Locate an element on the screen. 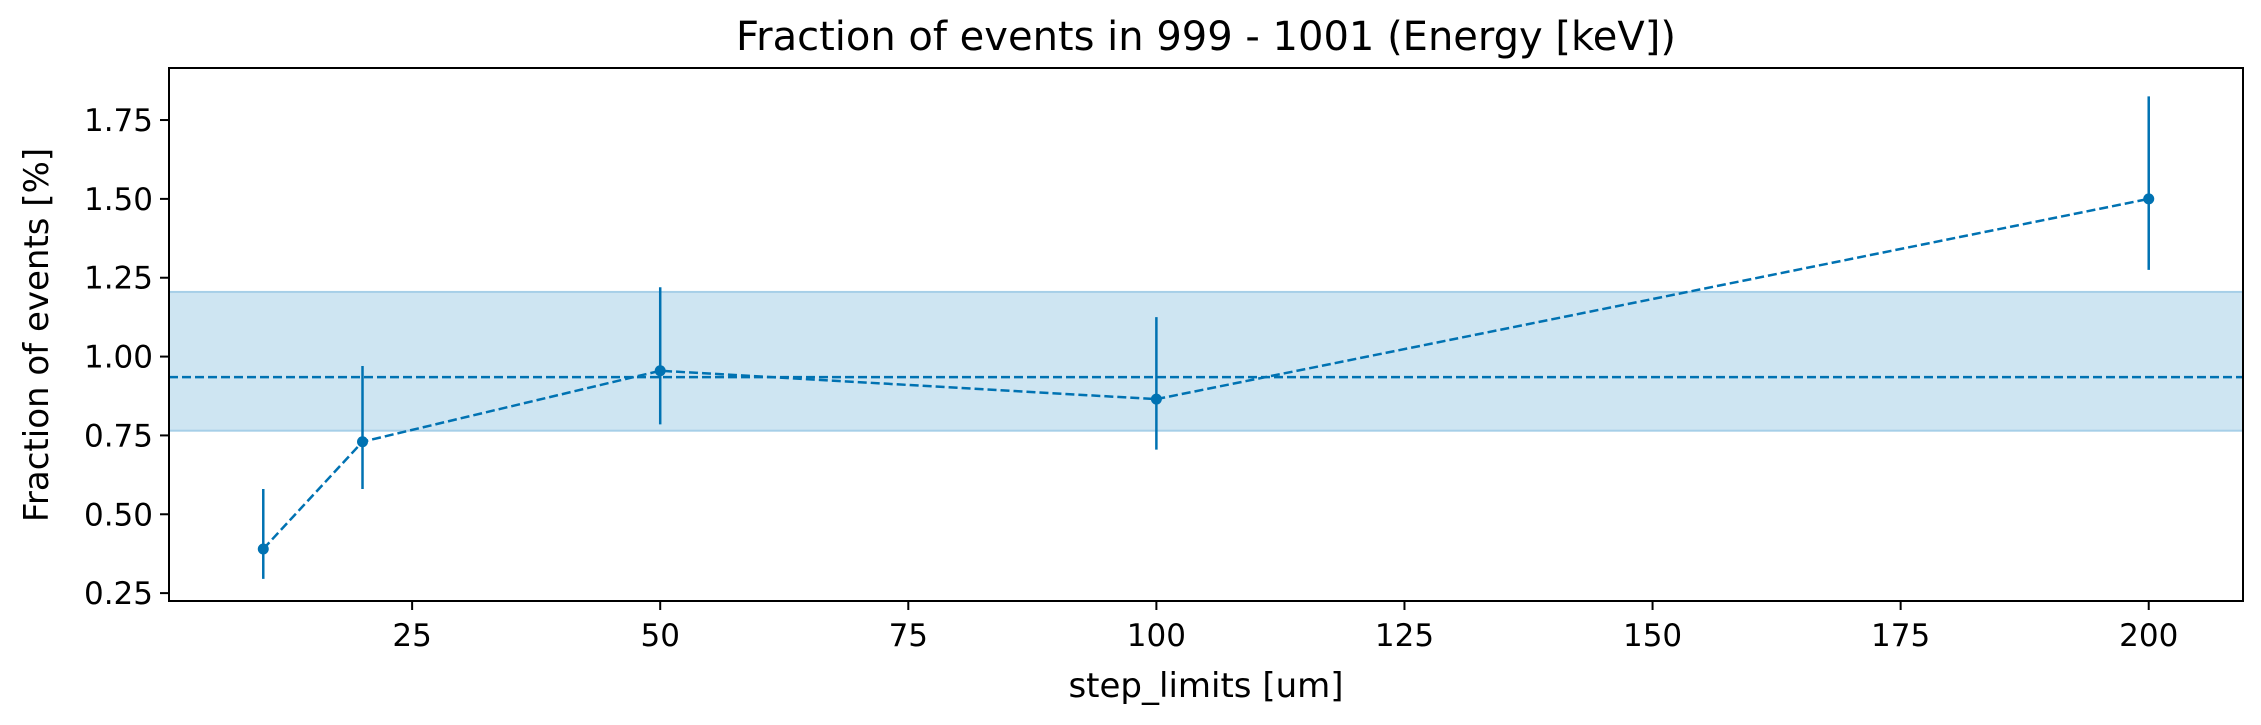 This screenshot has width=2261, height=725. y-axis: 0.25 0.50 0.75 1.00 1.25 1.50 1.75 is located at coordinates (126, 357).